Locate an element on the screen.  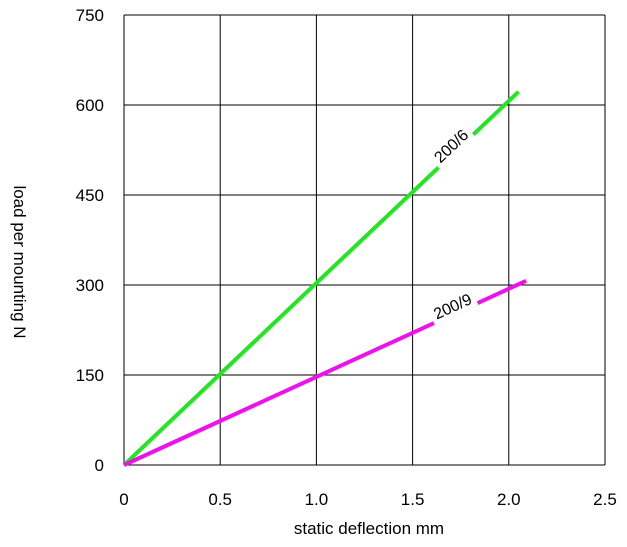
x-tick-label-4: 2.0 is located at coordinates (509, 499).